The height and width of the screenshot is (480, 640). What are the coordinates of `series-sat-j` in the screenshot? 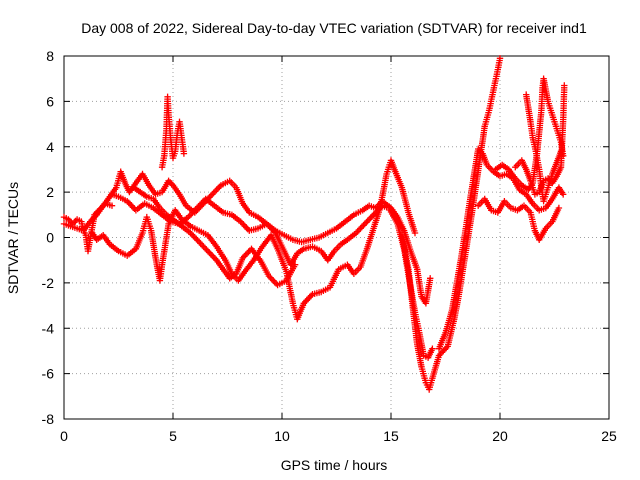 It's located at (540, 140).